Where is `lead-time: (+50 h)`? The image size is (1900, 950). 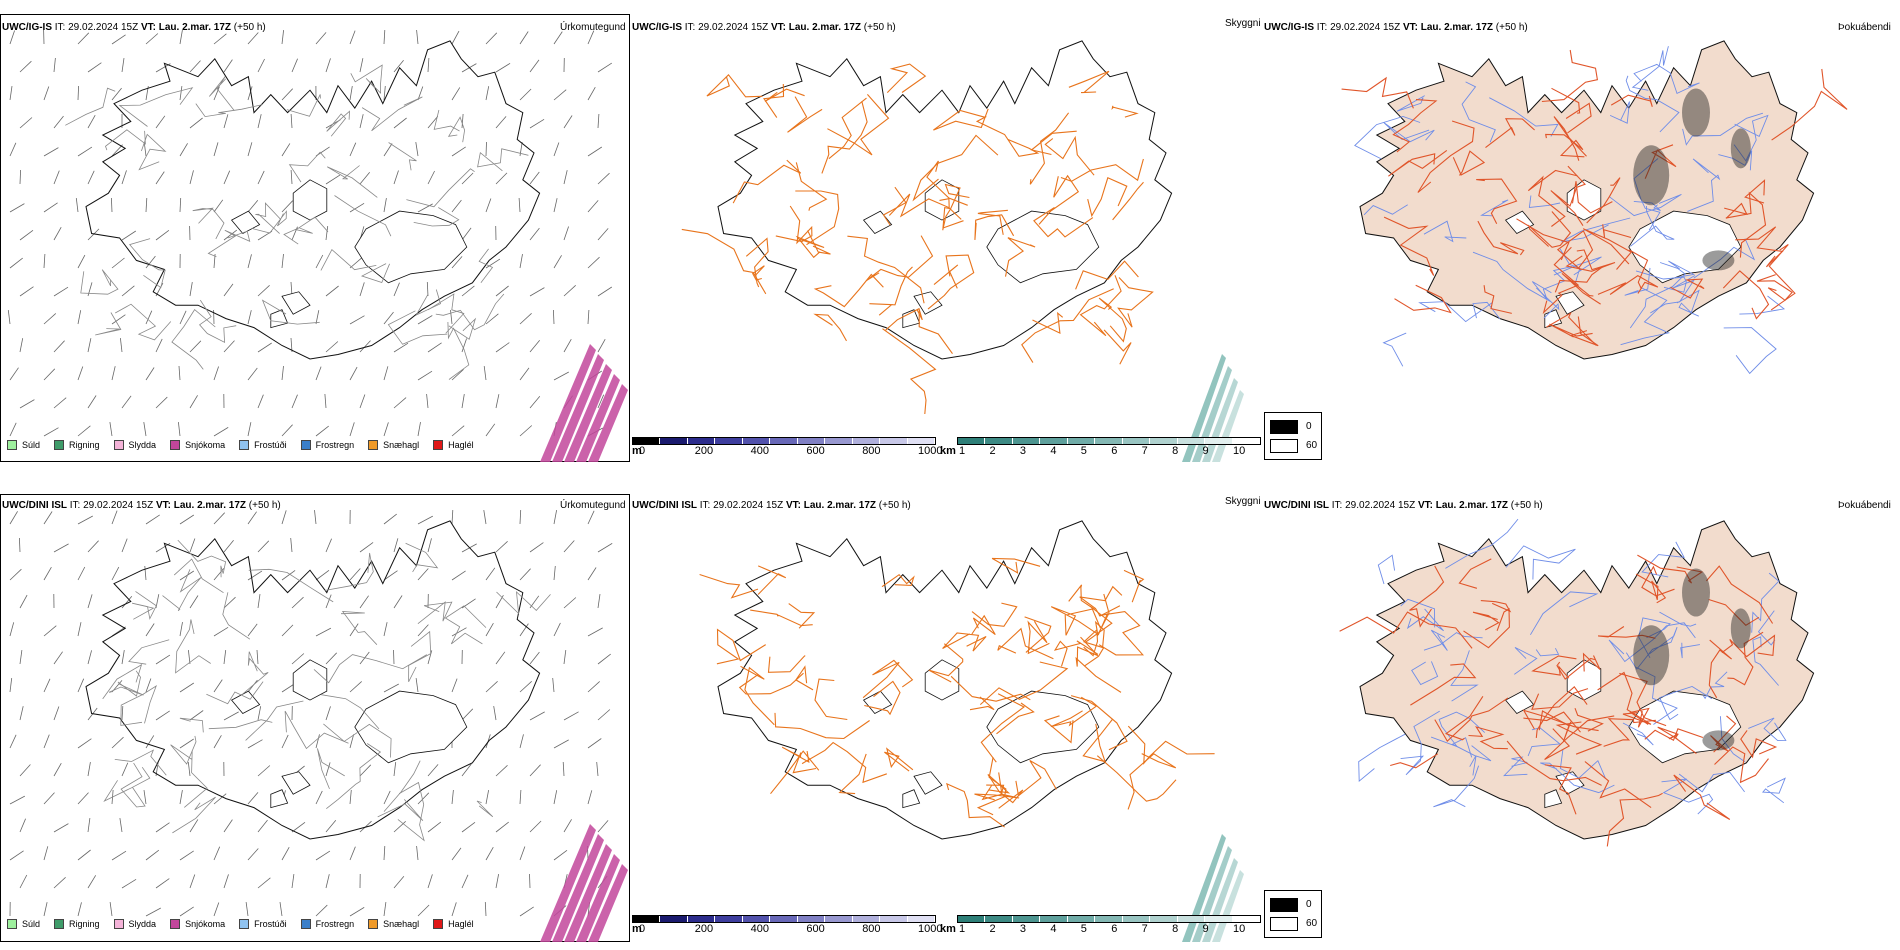
lead-time: (+50 h) is located at coordinates (249, 27).